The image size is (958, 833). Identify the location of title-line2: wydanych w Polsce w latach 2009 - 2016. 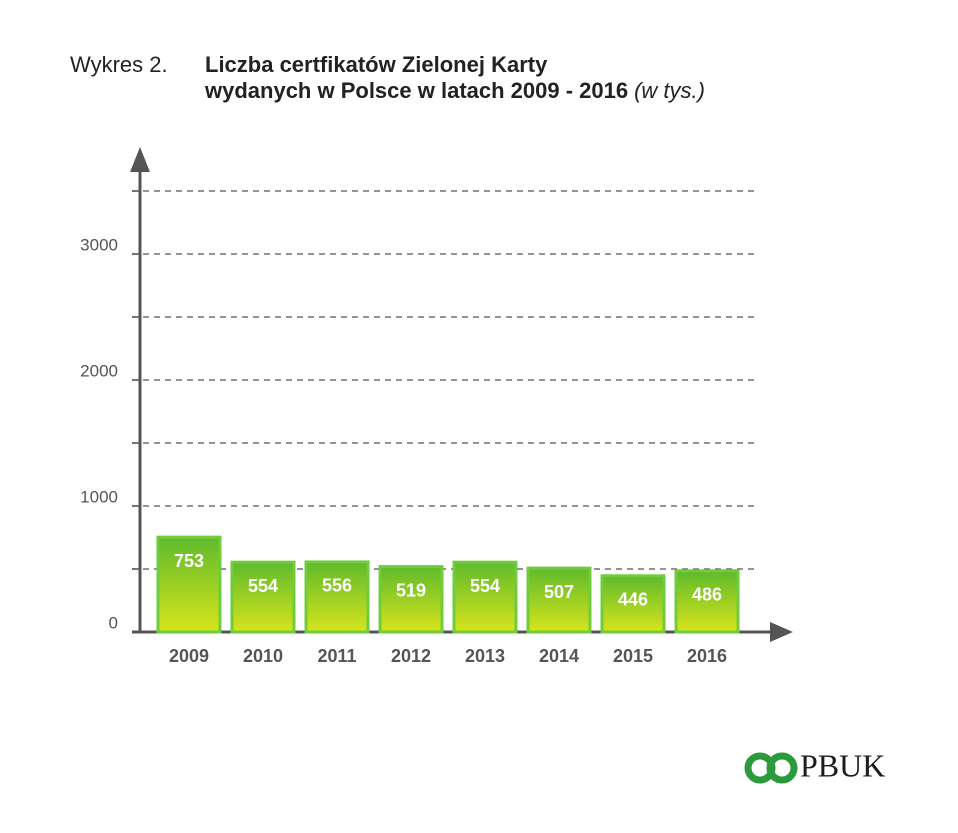
(416, 90).